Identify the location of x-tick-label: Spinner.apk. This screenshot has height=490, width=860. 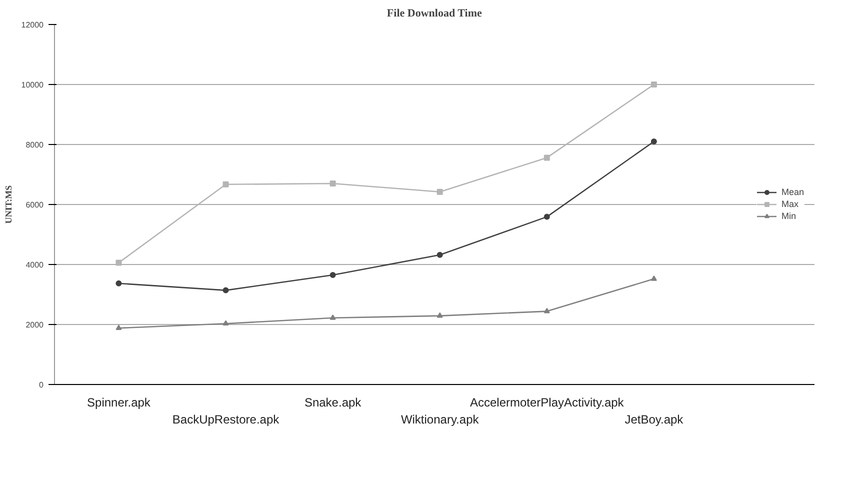
(119, 403).